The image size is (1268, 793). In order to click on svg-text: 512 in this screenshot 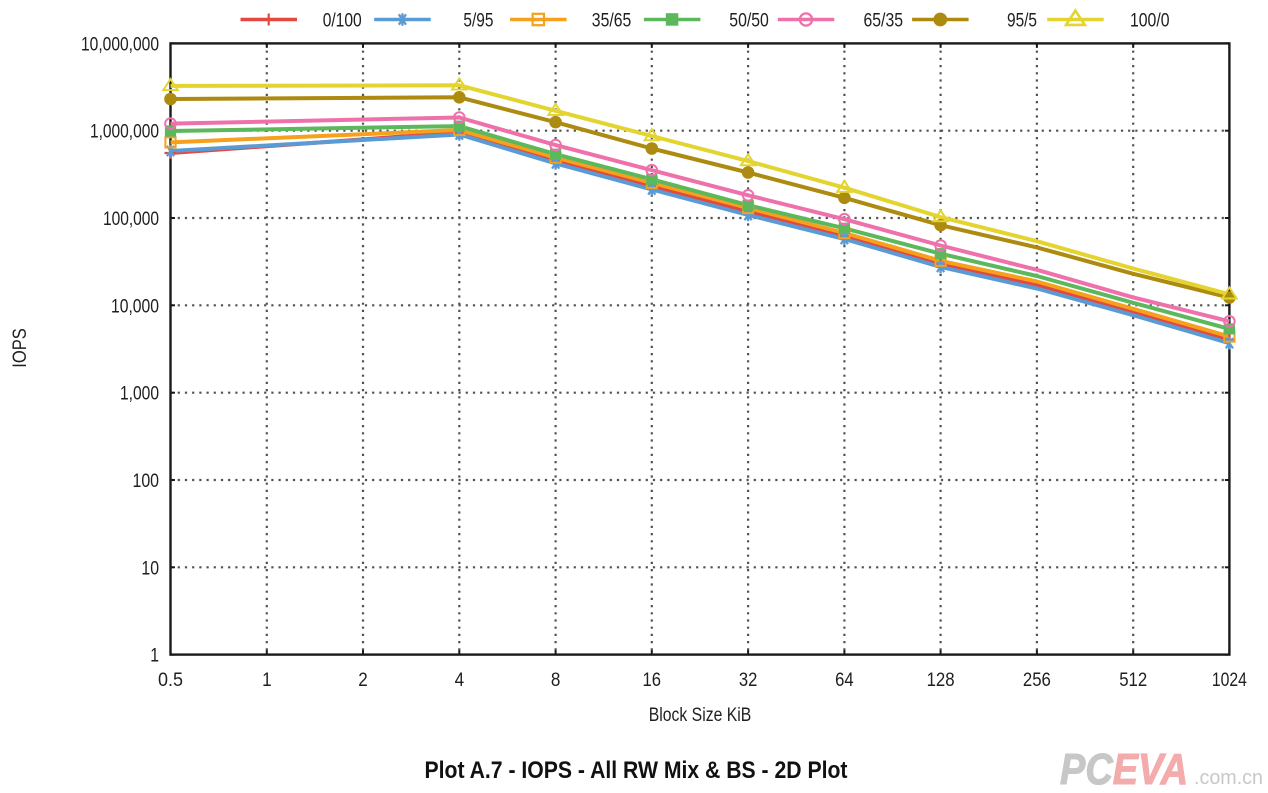, I will do `click(1133, 680)`.